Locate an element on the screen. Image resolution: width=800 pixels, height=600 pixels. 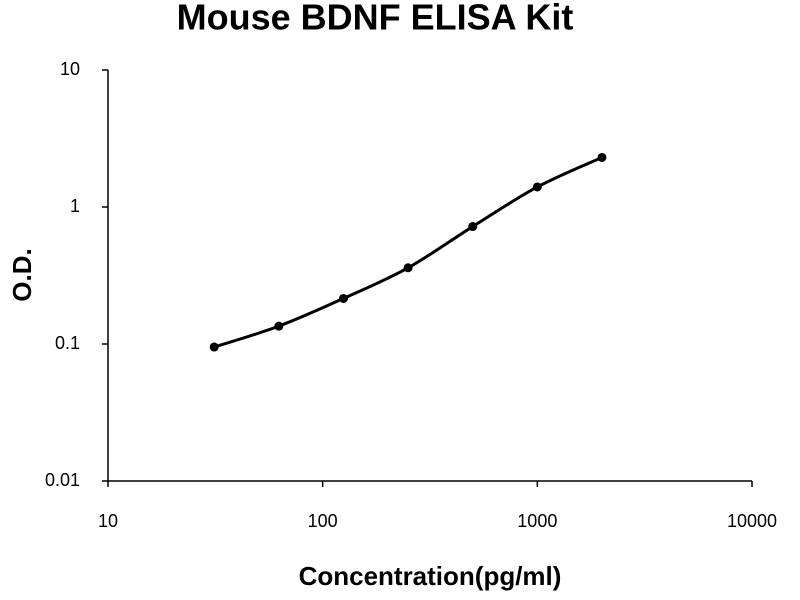
x-tick-label: 10000 is located at coordinates (752, 521).